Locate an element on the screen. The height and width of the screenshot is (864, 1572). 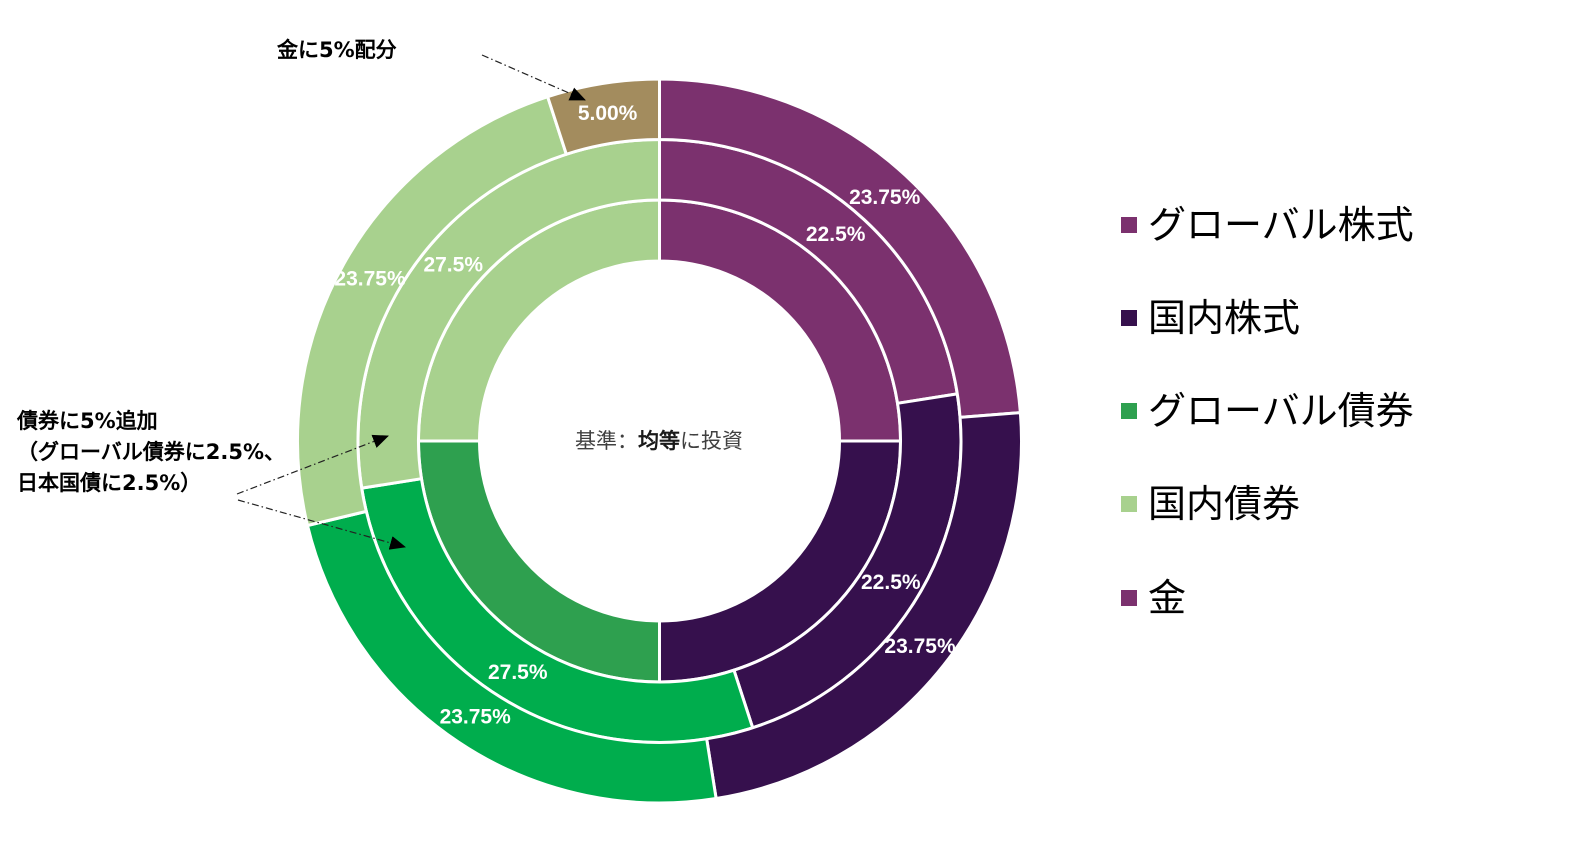
annotation-arrows is located at coordinates (411, 302).